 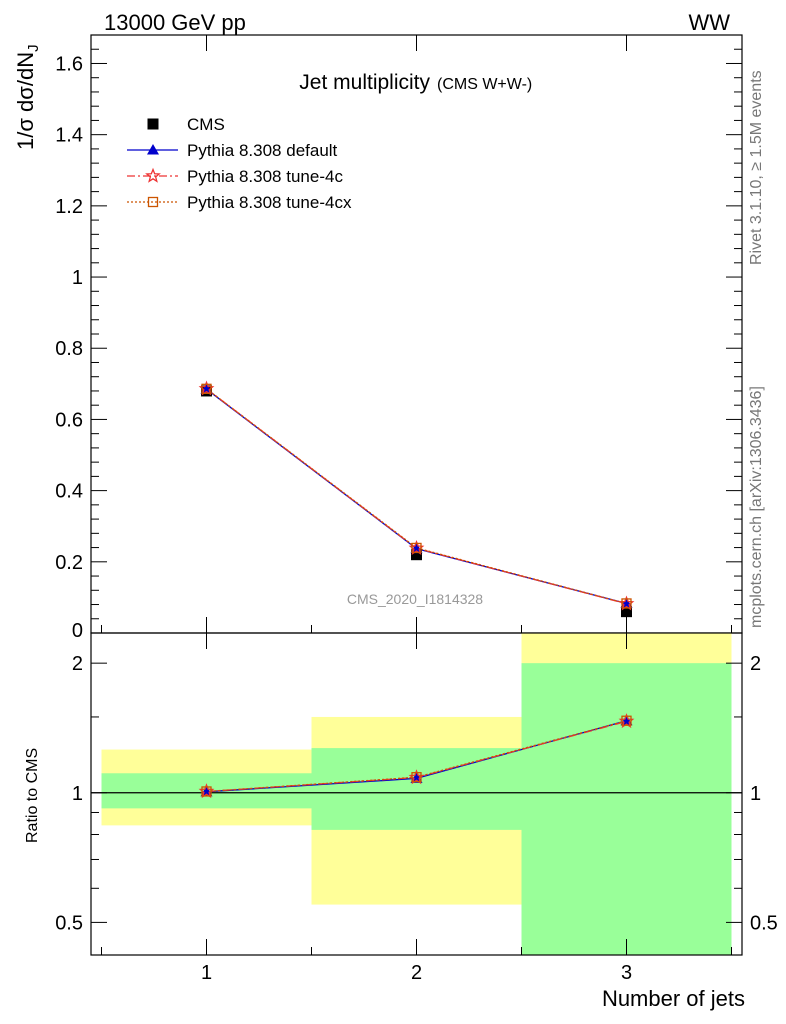 I want to click on x-tick-label: 3, so click(x=626, y=973).